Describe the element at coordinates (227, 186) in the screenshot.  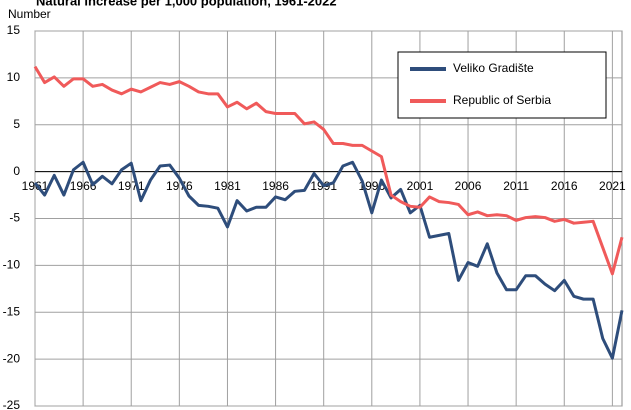
I see `x-tick-label: 1981` at that location.